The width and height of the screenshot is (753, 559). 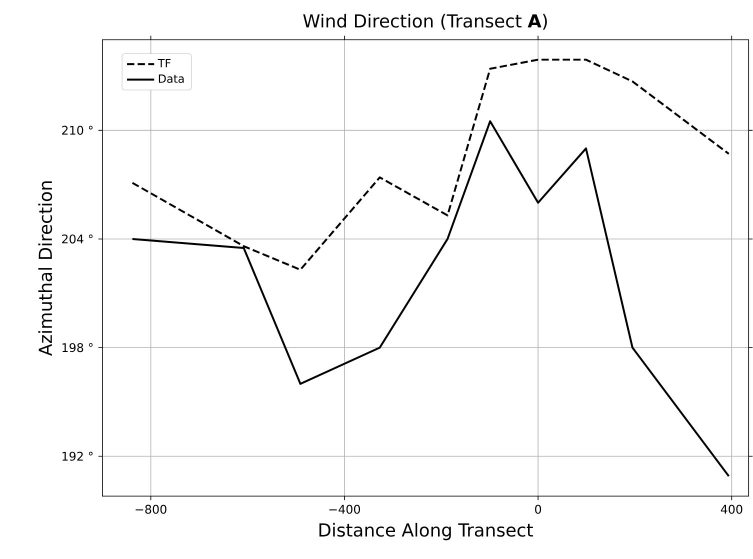 What do you see at coordinates (77, 239) in the screenshot?
I see `y-tick-label: 204 °` at bounding box center [77, 239].